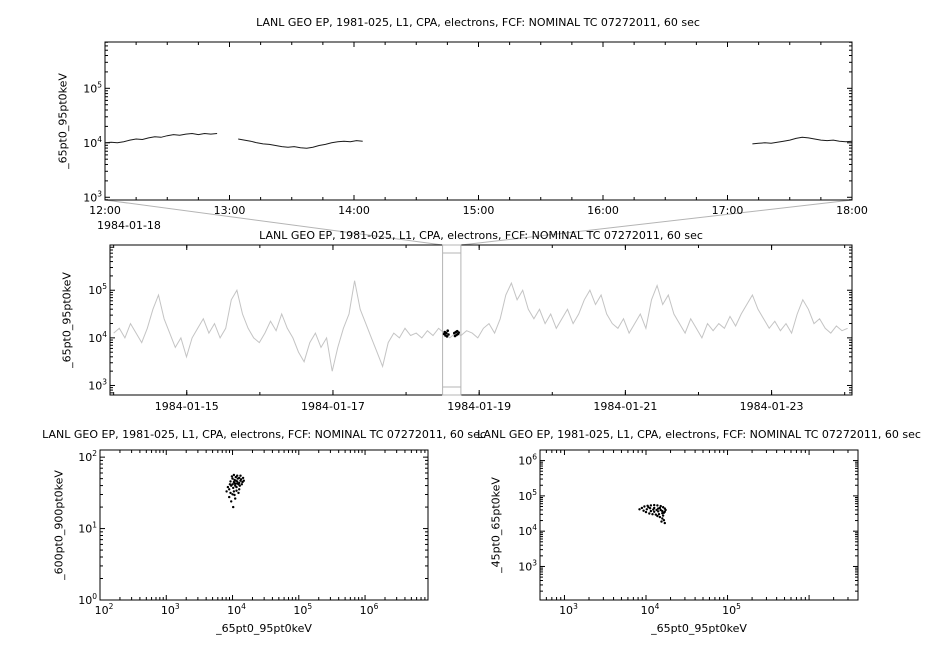  Describe the element at coordinates (187, 406) in the screenshot. I see `x-tick-label: 1984-01-15` at that location.